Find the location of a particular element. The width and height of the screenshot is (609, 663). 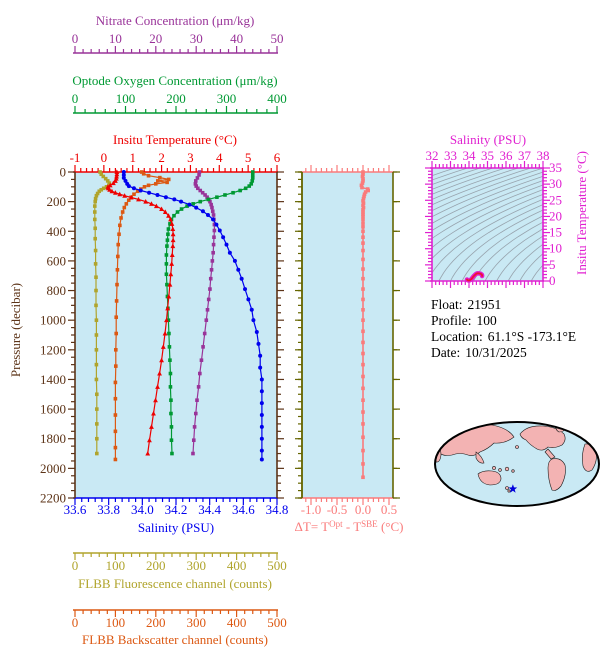

salinity-series is located at coordinates (192, 316).